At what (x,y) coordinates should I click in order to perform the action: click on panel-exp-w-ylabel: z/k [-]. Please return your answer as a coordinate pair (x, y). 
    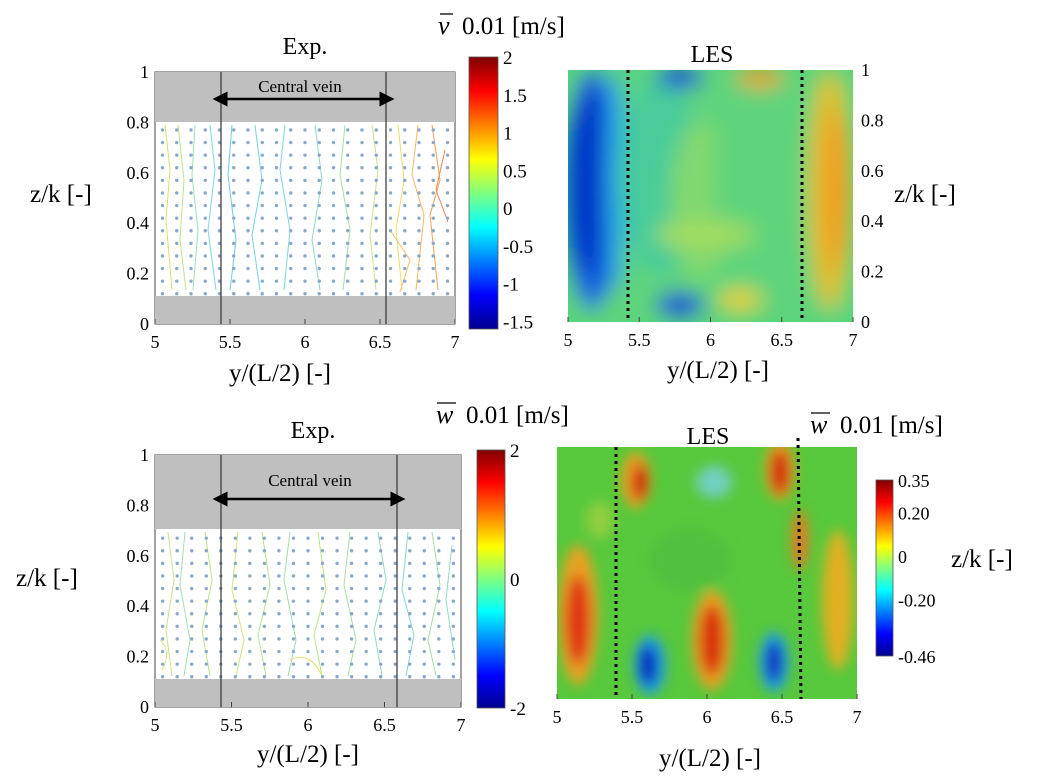
    Looking at the image, I should click on (47, 578).